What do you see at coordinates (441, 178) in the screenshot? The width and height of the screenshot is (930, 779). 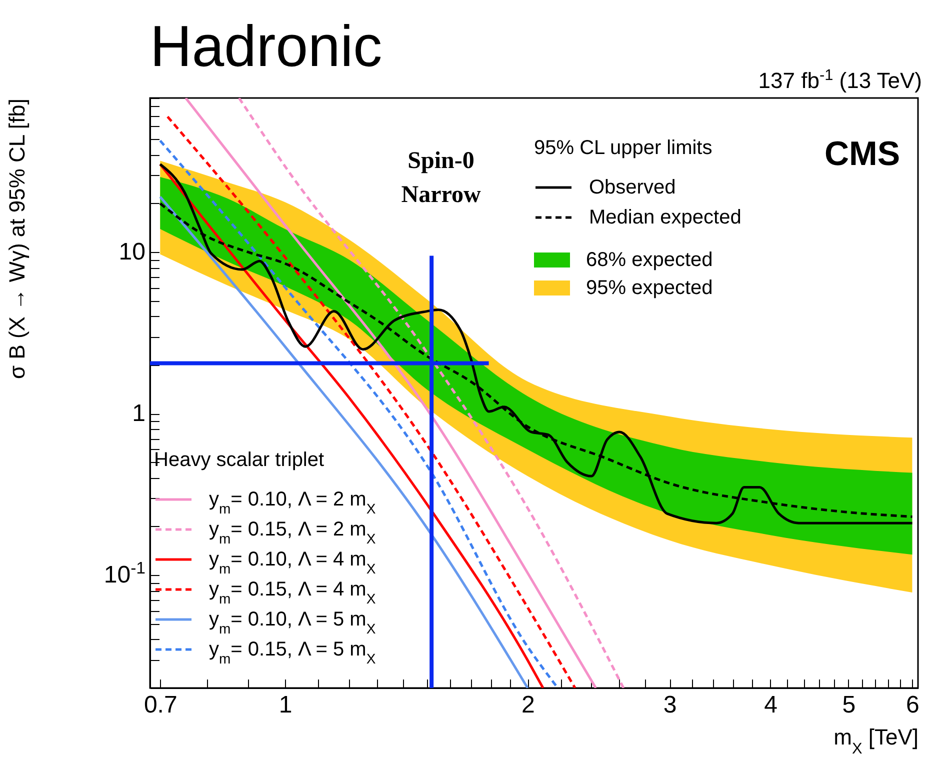 I see `annotation: Spin-0 Narrow` at bounding box center [441, 178].